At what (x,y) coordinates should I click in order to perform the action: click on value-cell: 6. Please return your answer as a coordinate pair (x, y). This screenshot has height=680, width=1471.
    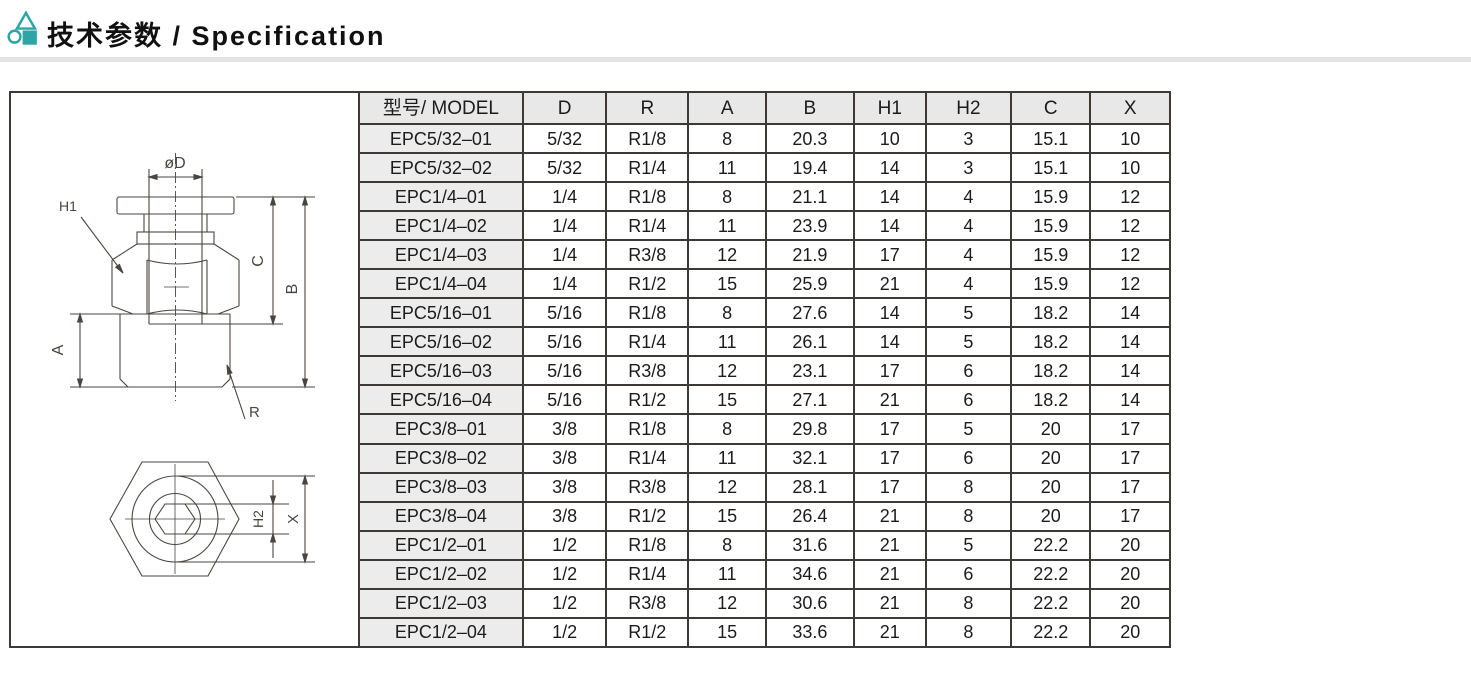
    Looking at the image, I should click on (968, 400).